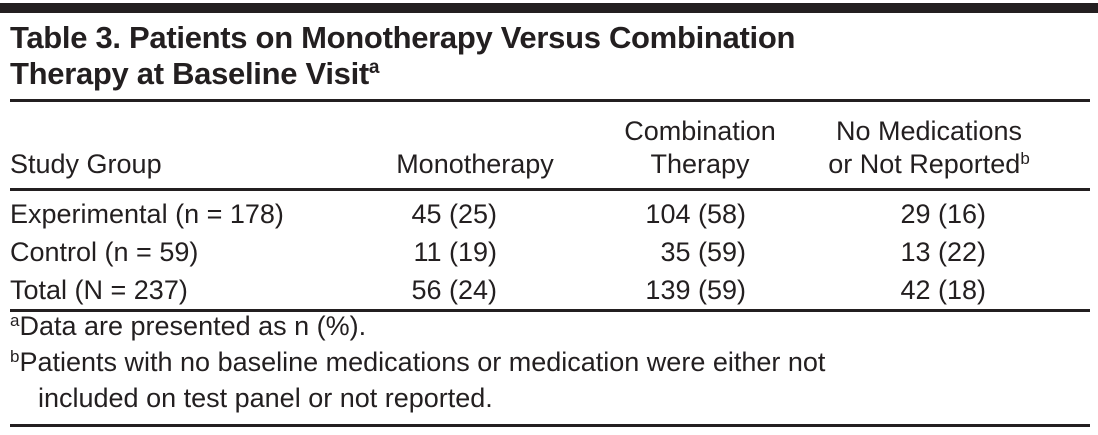 The image size is (1098, 435). Describe the element at coordinates (475, 146) in the screenshot. I see `col-header-monotherapy: Monotherapy` at that location.